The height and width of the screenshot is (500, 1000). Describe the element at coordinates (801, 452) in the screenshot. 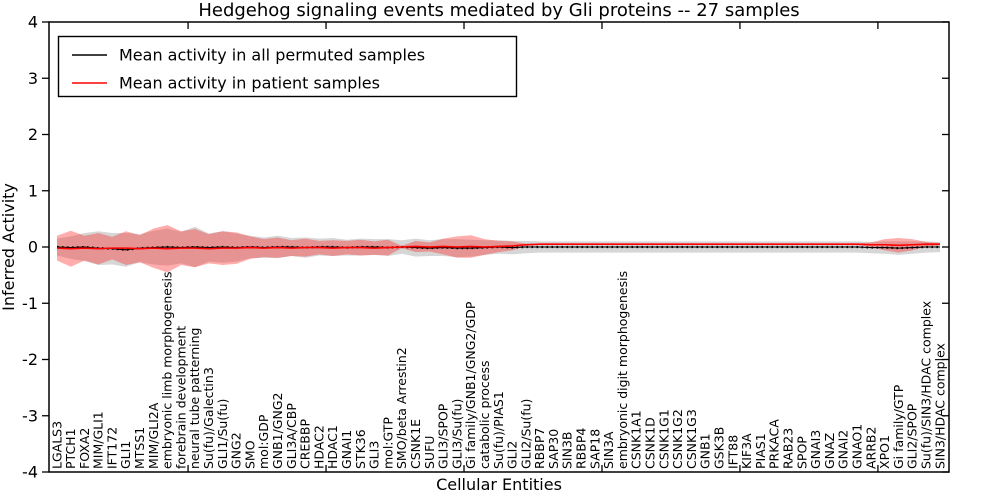

I see `x-category-label: SPOP` at that location.